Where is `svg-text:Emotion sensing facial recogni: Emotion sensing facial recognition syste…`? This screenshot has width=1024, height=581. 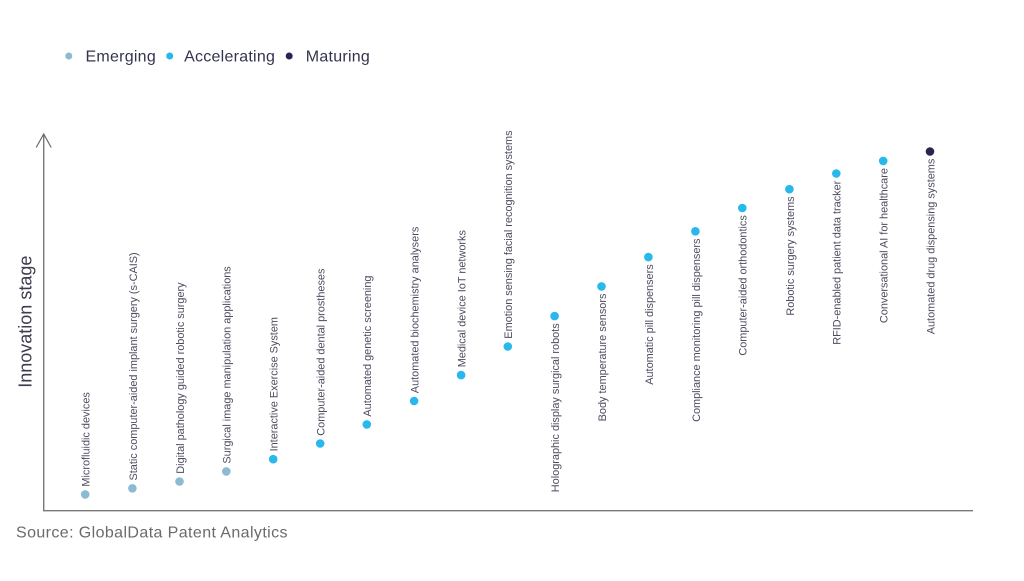 svg-text:Emotion sensing facial recogni: Emotion sensing facial recognition syste… is located at coordinates (509, 234).